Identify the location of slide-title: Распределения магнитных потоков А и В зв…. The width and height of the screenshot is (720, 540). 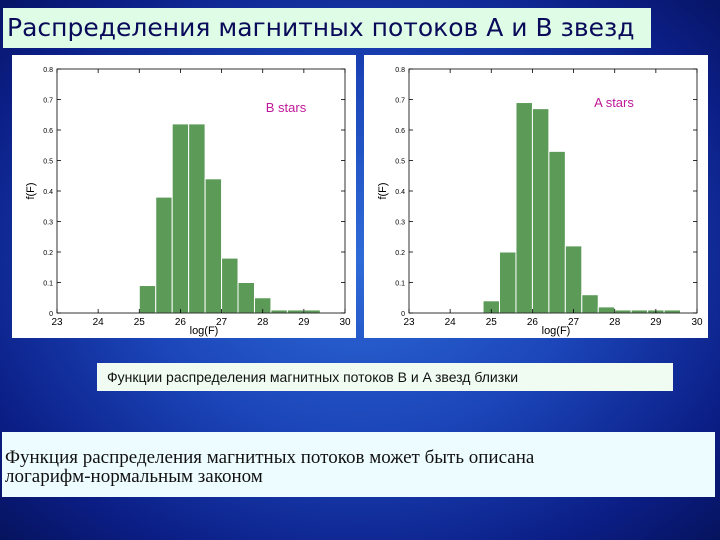
(327, 28).